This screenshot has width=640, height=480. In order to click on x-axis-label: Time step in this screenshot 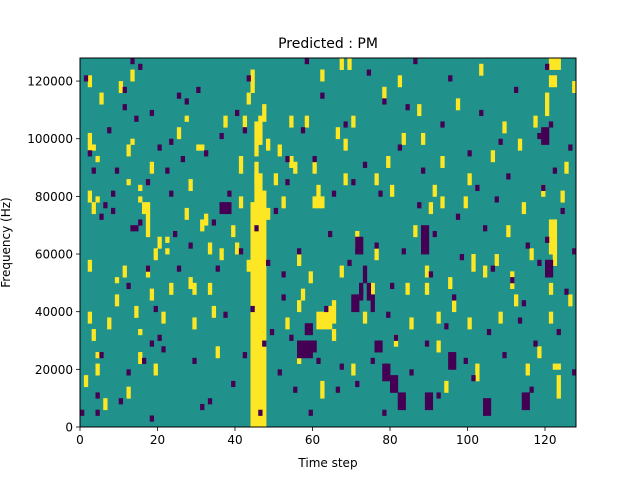, I will do `click(327, 463)`.